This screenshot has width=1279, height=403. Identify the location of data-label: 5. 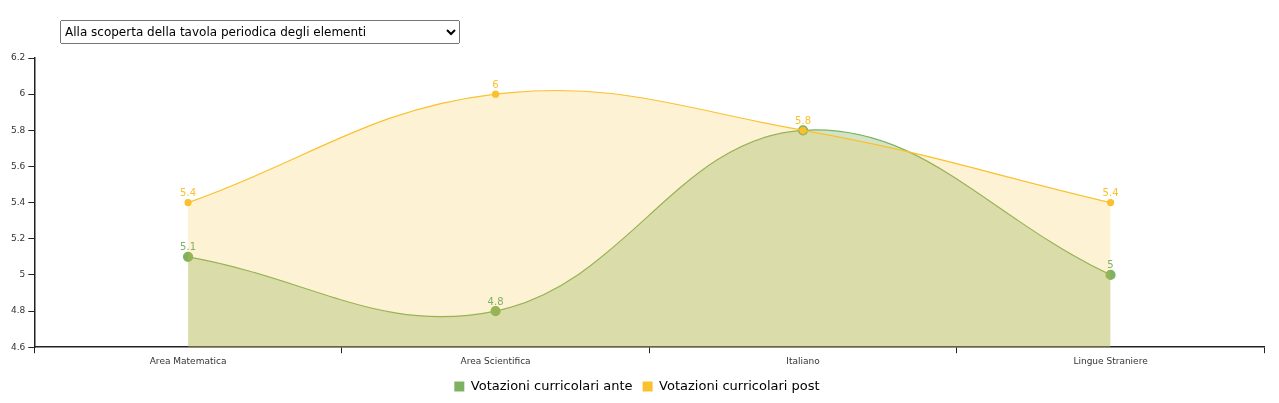
(1110, 265).